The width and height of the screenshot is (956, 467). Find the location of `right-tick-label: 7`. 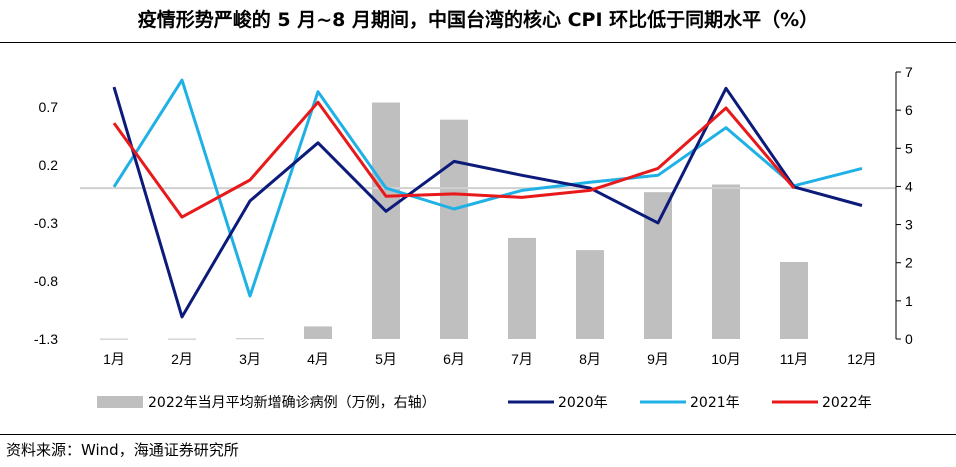

right-tick-label: 7 is located at coordinates (909, 72).